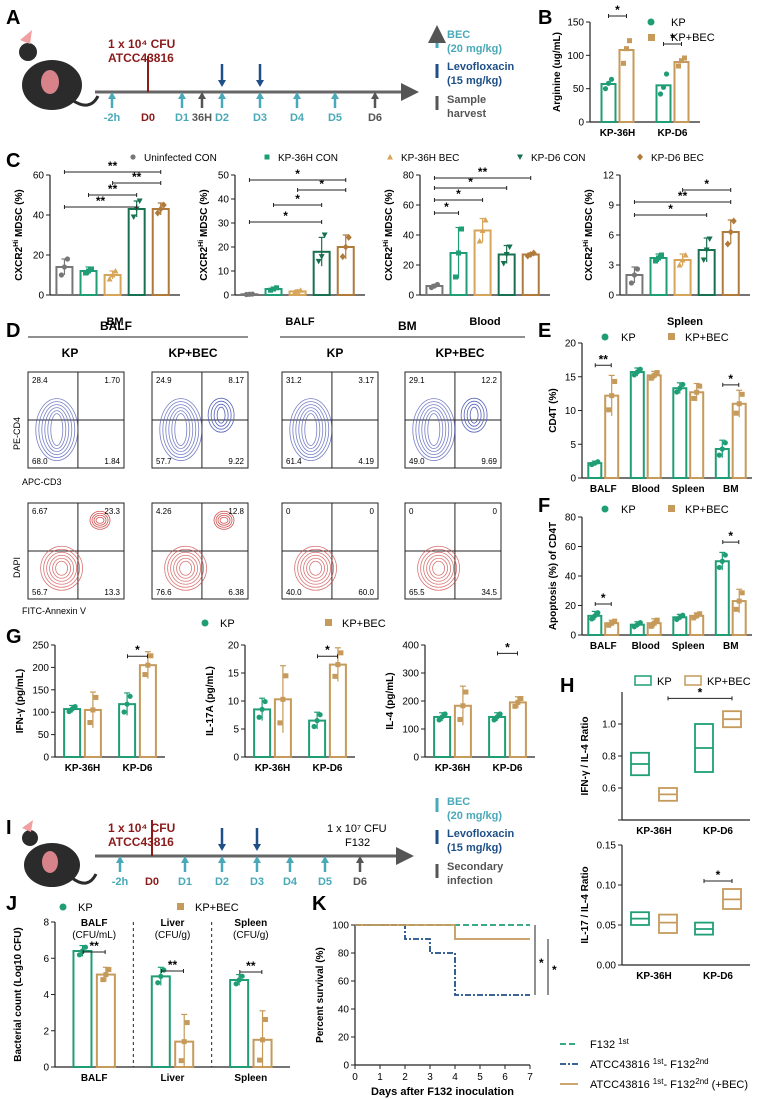  What do you see at coordinates (417, 592) in the screenshot?
I see `quadrant-value: 65.5` at bounding box center [417, 592].